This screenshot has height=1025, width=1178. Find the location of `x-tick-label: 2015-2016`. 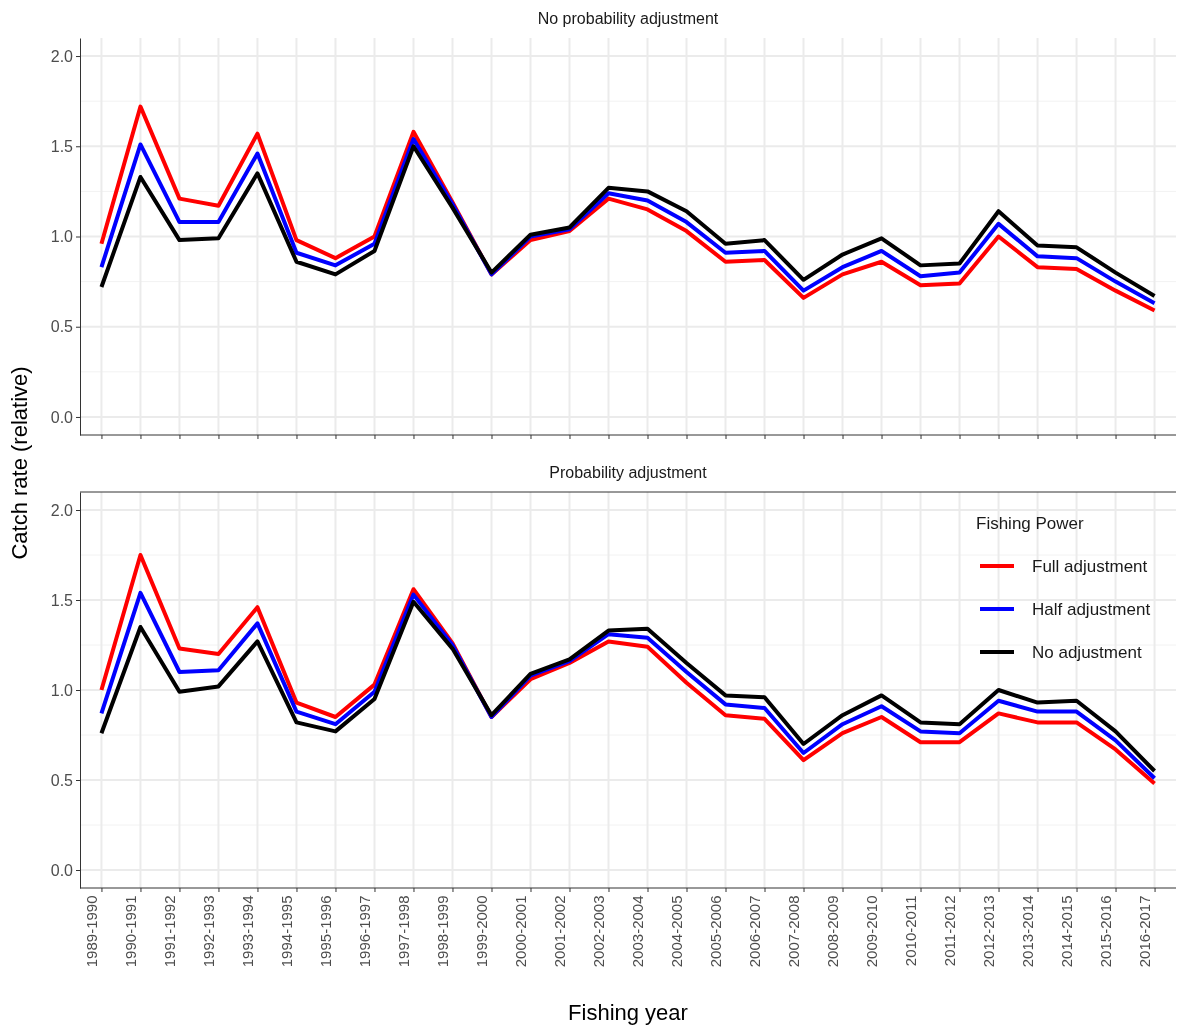

x-tick-label: 2015-2016 is located at coordinates (1105, 931).